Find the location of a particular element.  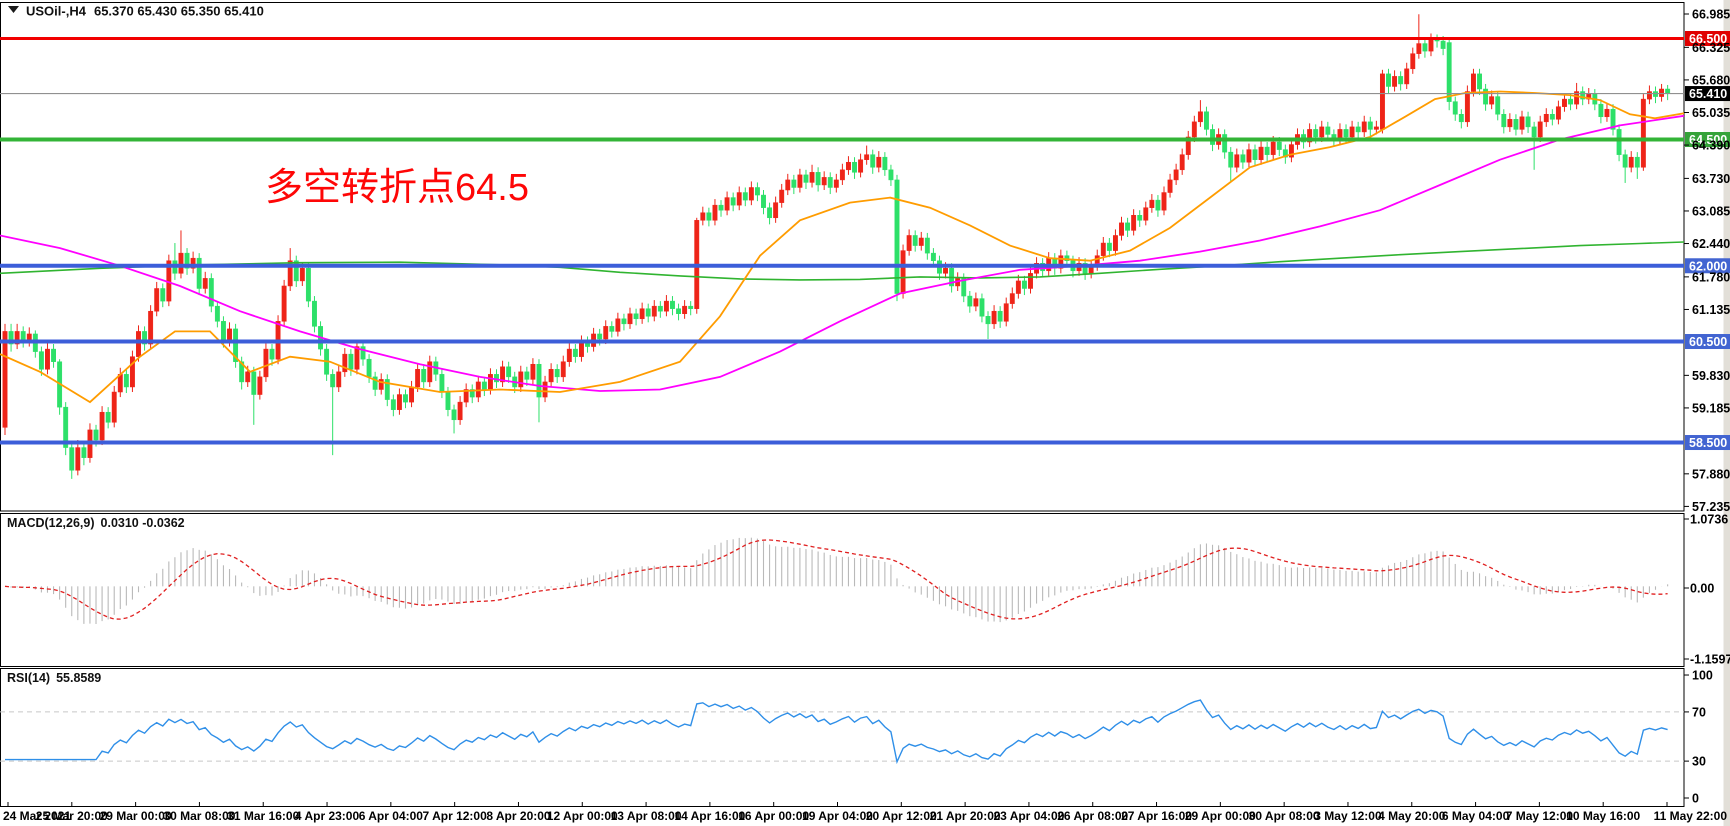

time-tick-label: 27 Apr 16:00 is located at coordinates (1156, 816).